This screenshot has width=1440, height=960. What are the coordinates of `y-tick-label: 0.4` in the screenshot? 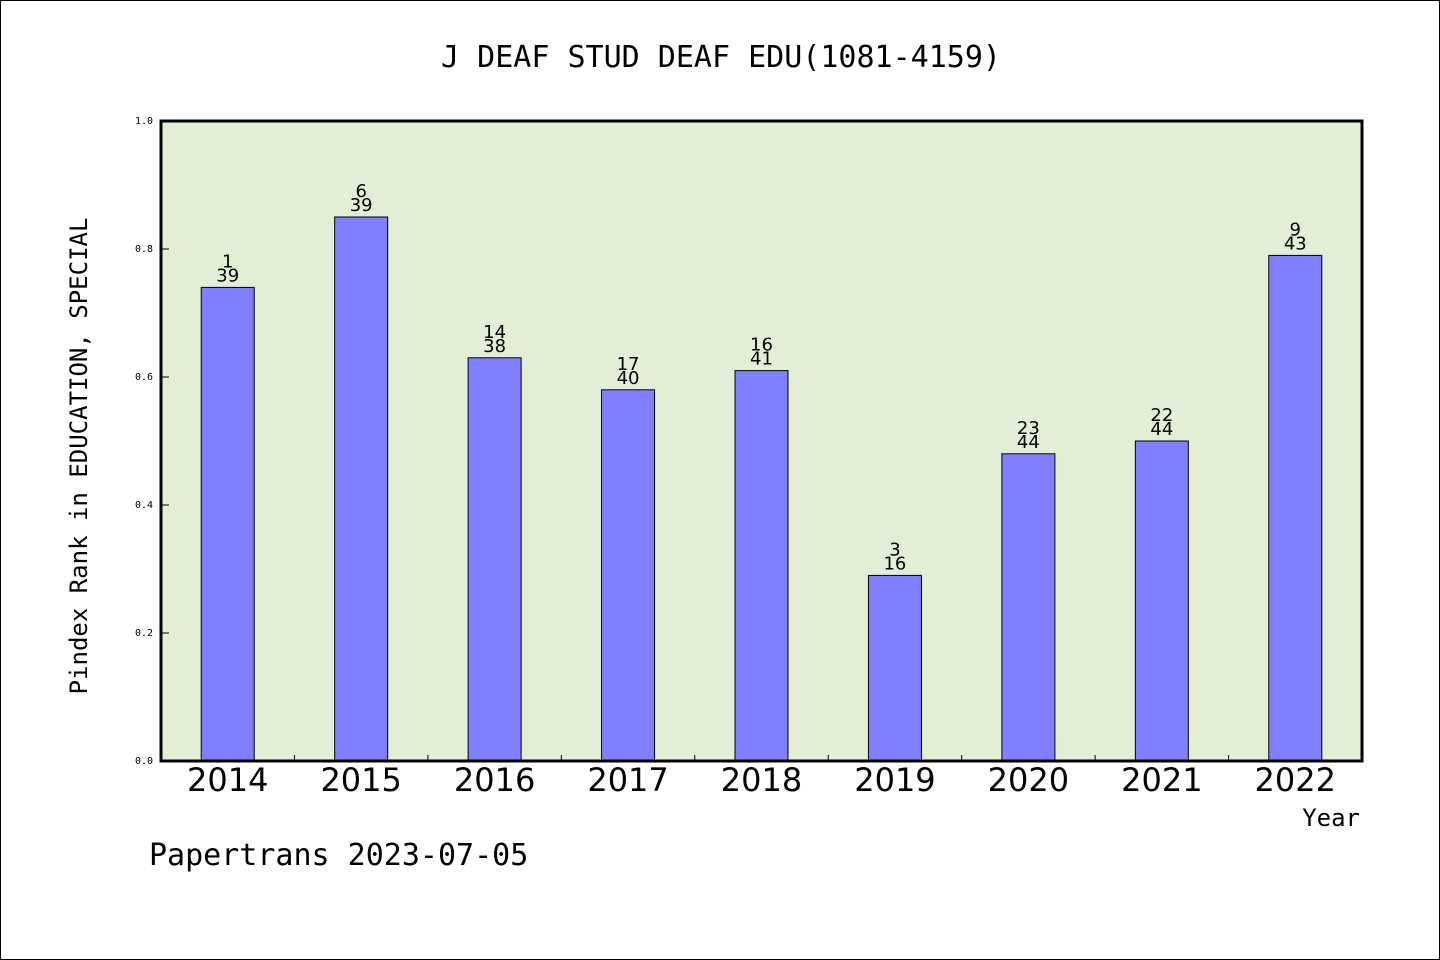 It's located at (144, 505).